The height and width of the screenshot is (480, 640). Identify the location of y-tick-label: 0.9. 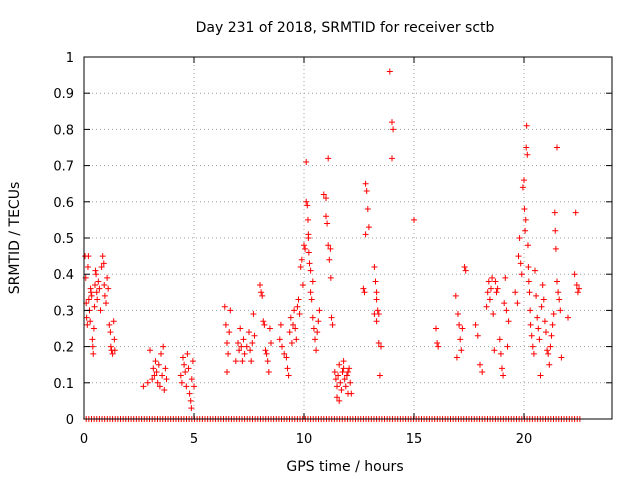
(63, 94).